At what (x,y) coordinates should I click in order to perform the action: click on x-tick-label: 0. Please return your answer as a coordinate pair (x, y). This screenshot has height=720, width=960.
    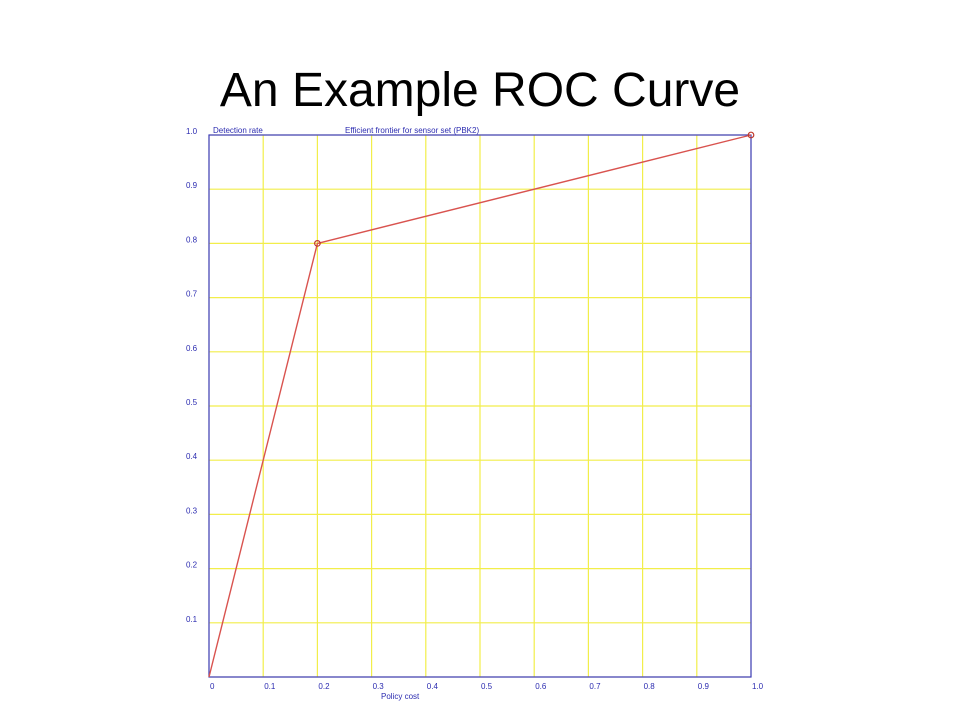
    Looking at the image, I should click on (212, 686).